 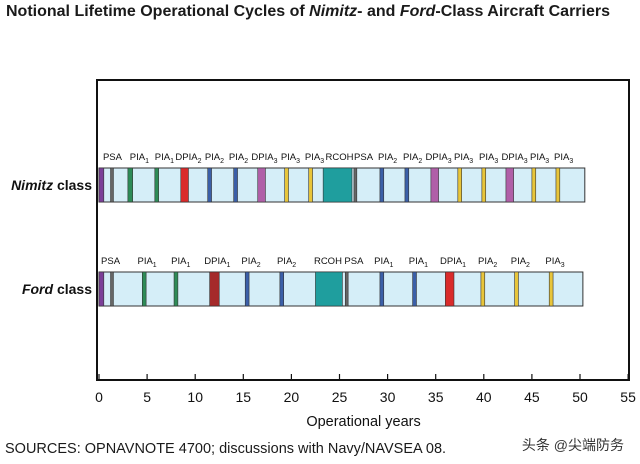 I want to click on event-label-0-18: PIA3, so click(x=563, y=158).